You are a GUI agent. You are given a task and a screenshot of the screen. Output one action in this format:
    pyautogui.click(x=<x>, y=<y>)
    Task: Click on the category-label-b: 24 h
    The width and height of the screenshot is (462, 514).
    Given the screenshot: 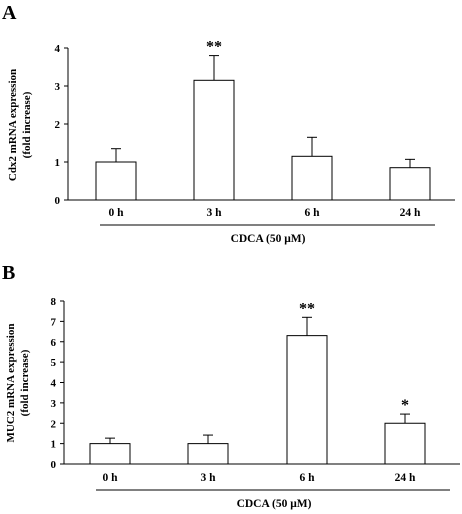 What is the action you would take?
    pyautogui.click(x=405, y=478)
    